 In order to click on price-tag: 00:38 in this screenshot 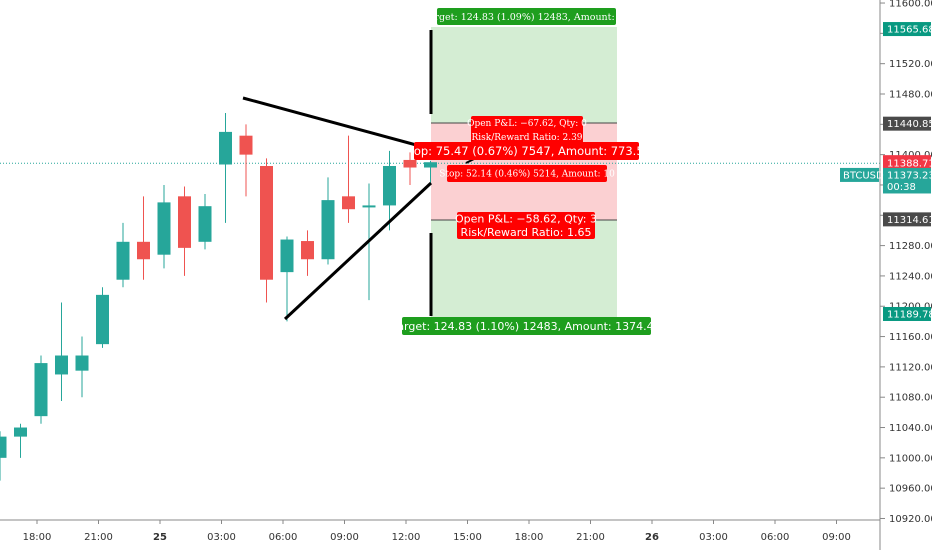, I will do `click(907, 186)`.